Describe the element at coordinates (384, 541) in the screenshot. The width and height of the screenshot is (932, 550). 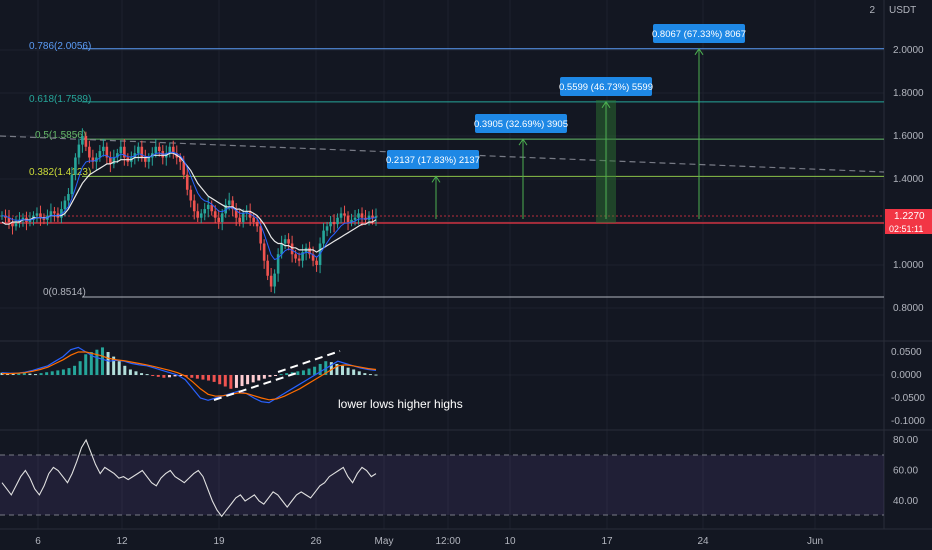
I see `time-tick-label: May` at that location.